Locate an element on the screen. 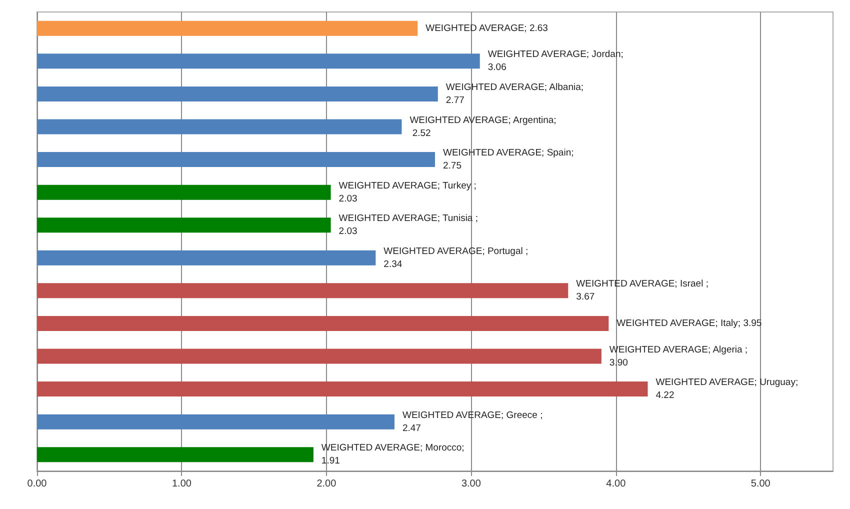 The width and height of the screenshot is (850, 509). x-tick-label: 4.00 is located at coordinates (616, 484).